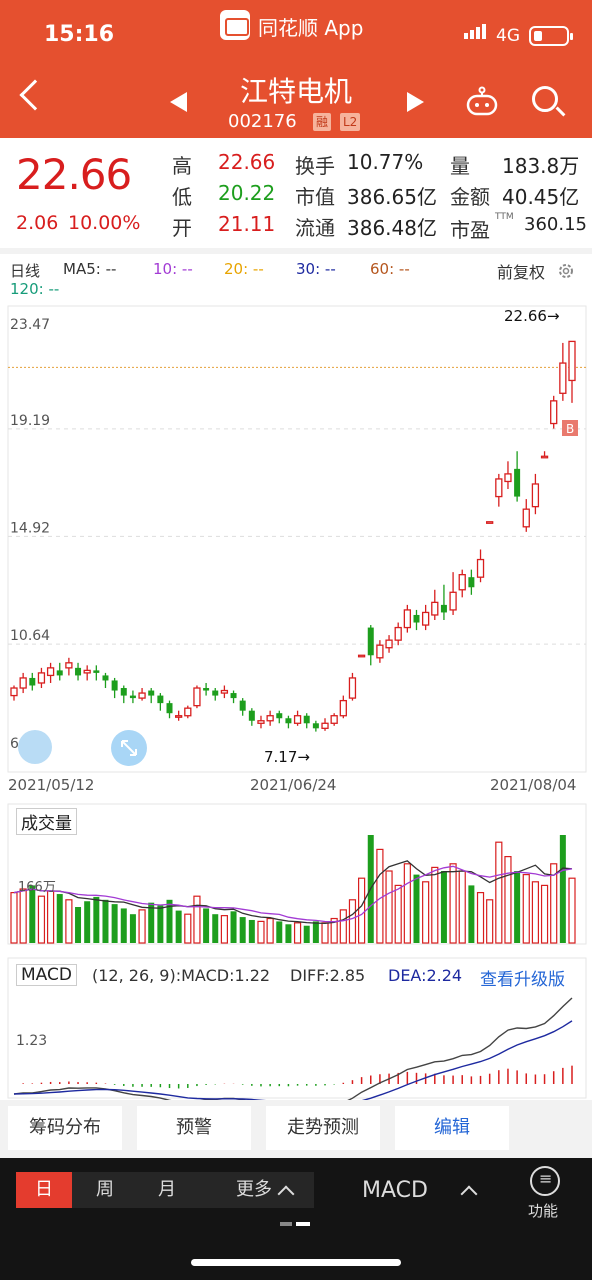  What do you see at coordinates (296, 194) in the screenshot?
I see `quote-panel` at bounding box center [296, 194].